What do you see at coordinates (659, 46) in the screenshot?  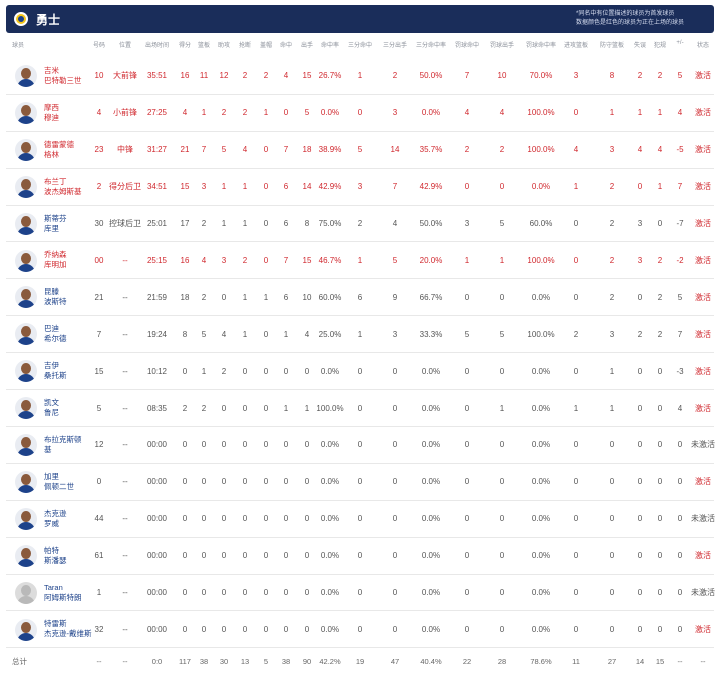 I see `col-fouls-header: 犯规` at bounding box center [659, 46].